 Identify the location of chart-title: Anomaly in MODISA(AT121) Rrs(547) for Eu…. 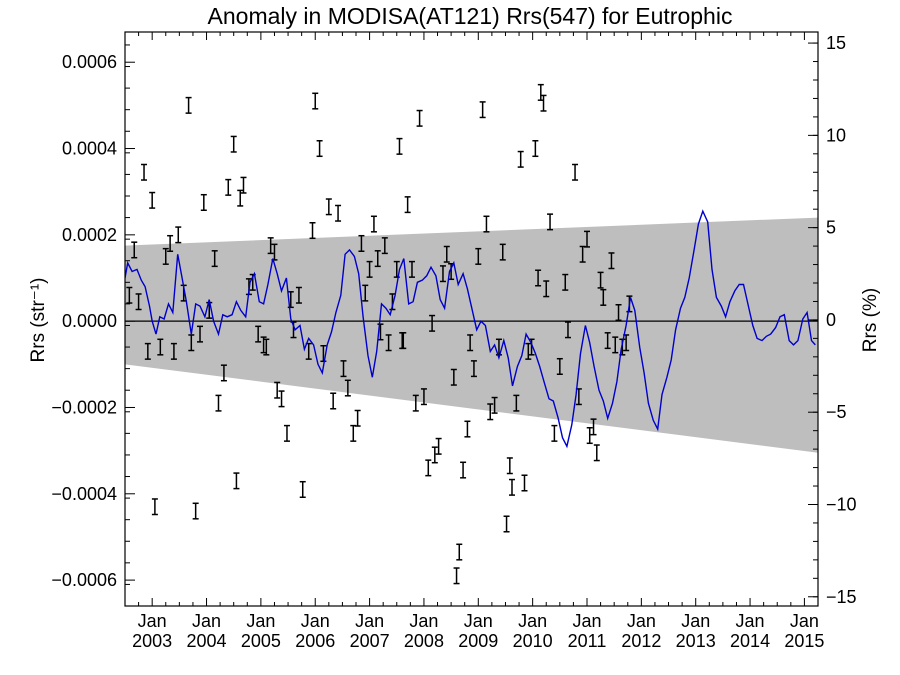
(470, 16).